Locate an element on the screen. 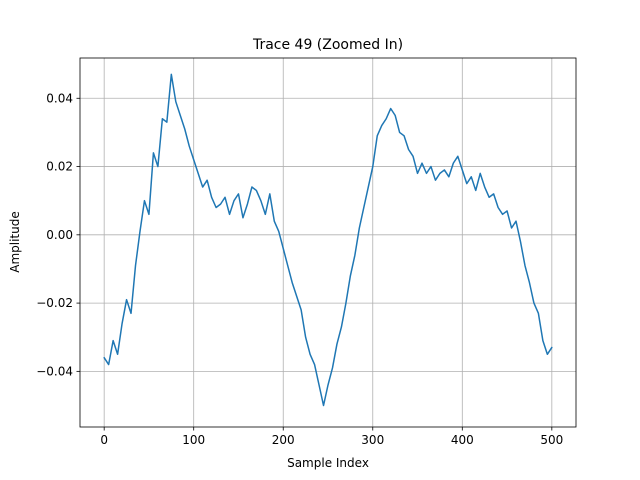  x-tick-label: 500 is located at coordinates (551, 440).